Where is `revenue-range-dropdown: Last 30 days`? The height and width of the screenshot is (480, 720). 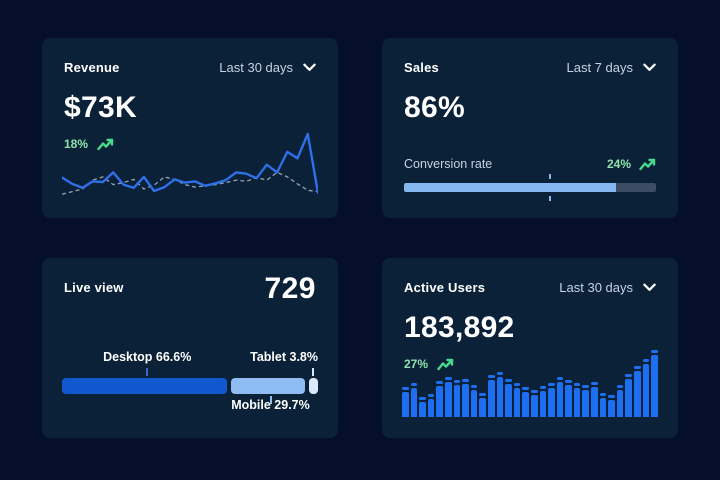
revenue-range-dropdown: Last 30 days is located at coordinates (267, 67).